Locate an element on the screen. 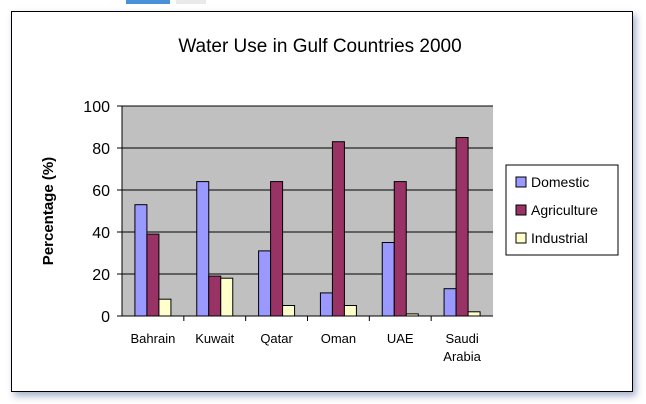 Image resolution: width=646 pixels, height=404 pixels. x-axis-labels: Bahrain Kuwait Qatar Oman UAE Saudi Arabia is located at coordinates (306, 340).